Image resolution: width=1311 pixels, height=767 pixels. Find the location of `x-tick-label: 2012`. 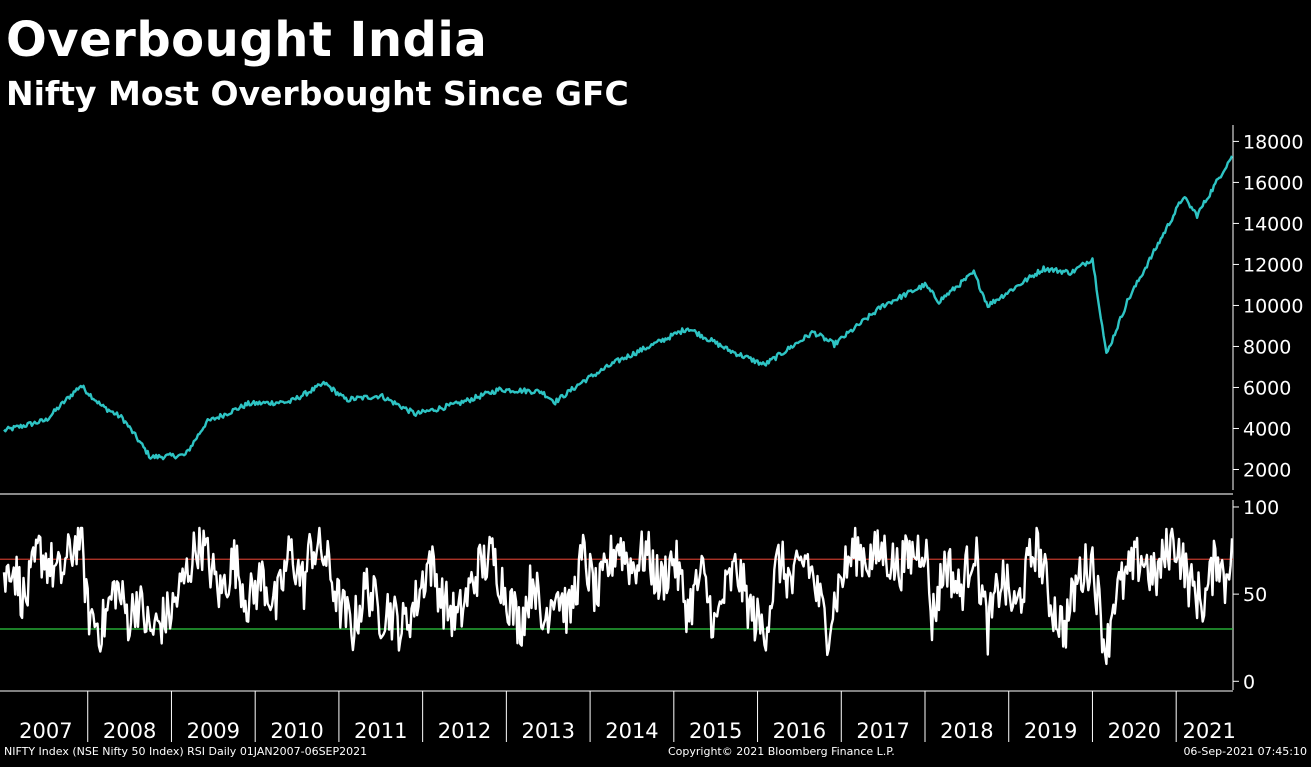

x-tick-label: 2012 is located at coordinates (464, 731).